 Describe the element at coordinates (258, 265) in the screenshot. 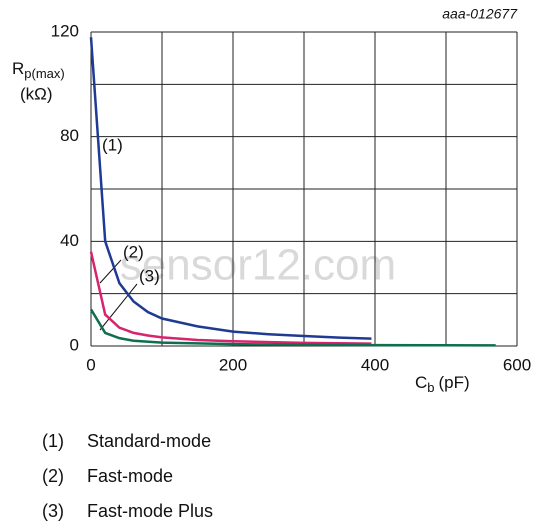

I see `watermark: sensor12.com` at that location.